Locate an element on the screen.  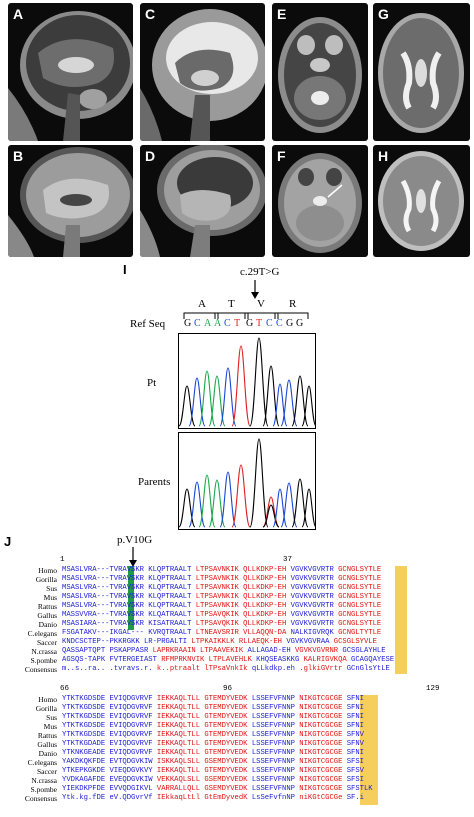
species-label: Sus is located at coordinates (51, 588).